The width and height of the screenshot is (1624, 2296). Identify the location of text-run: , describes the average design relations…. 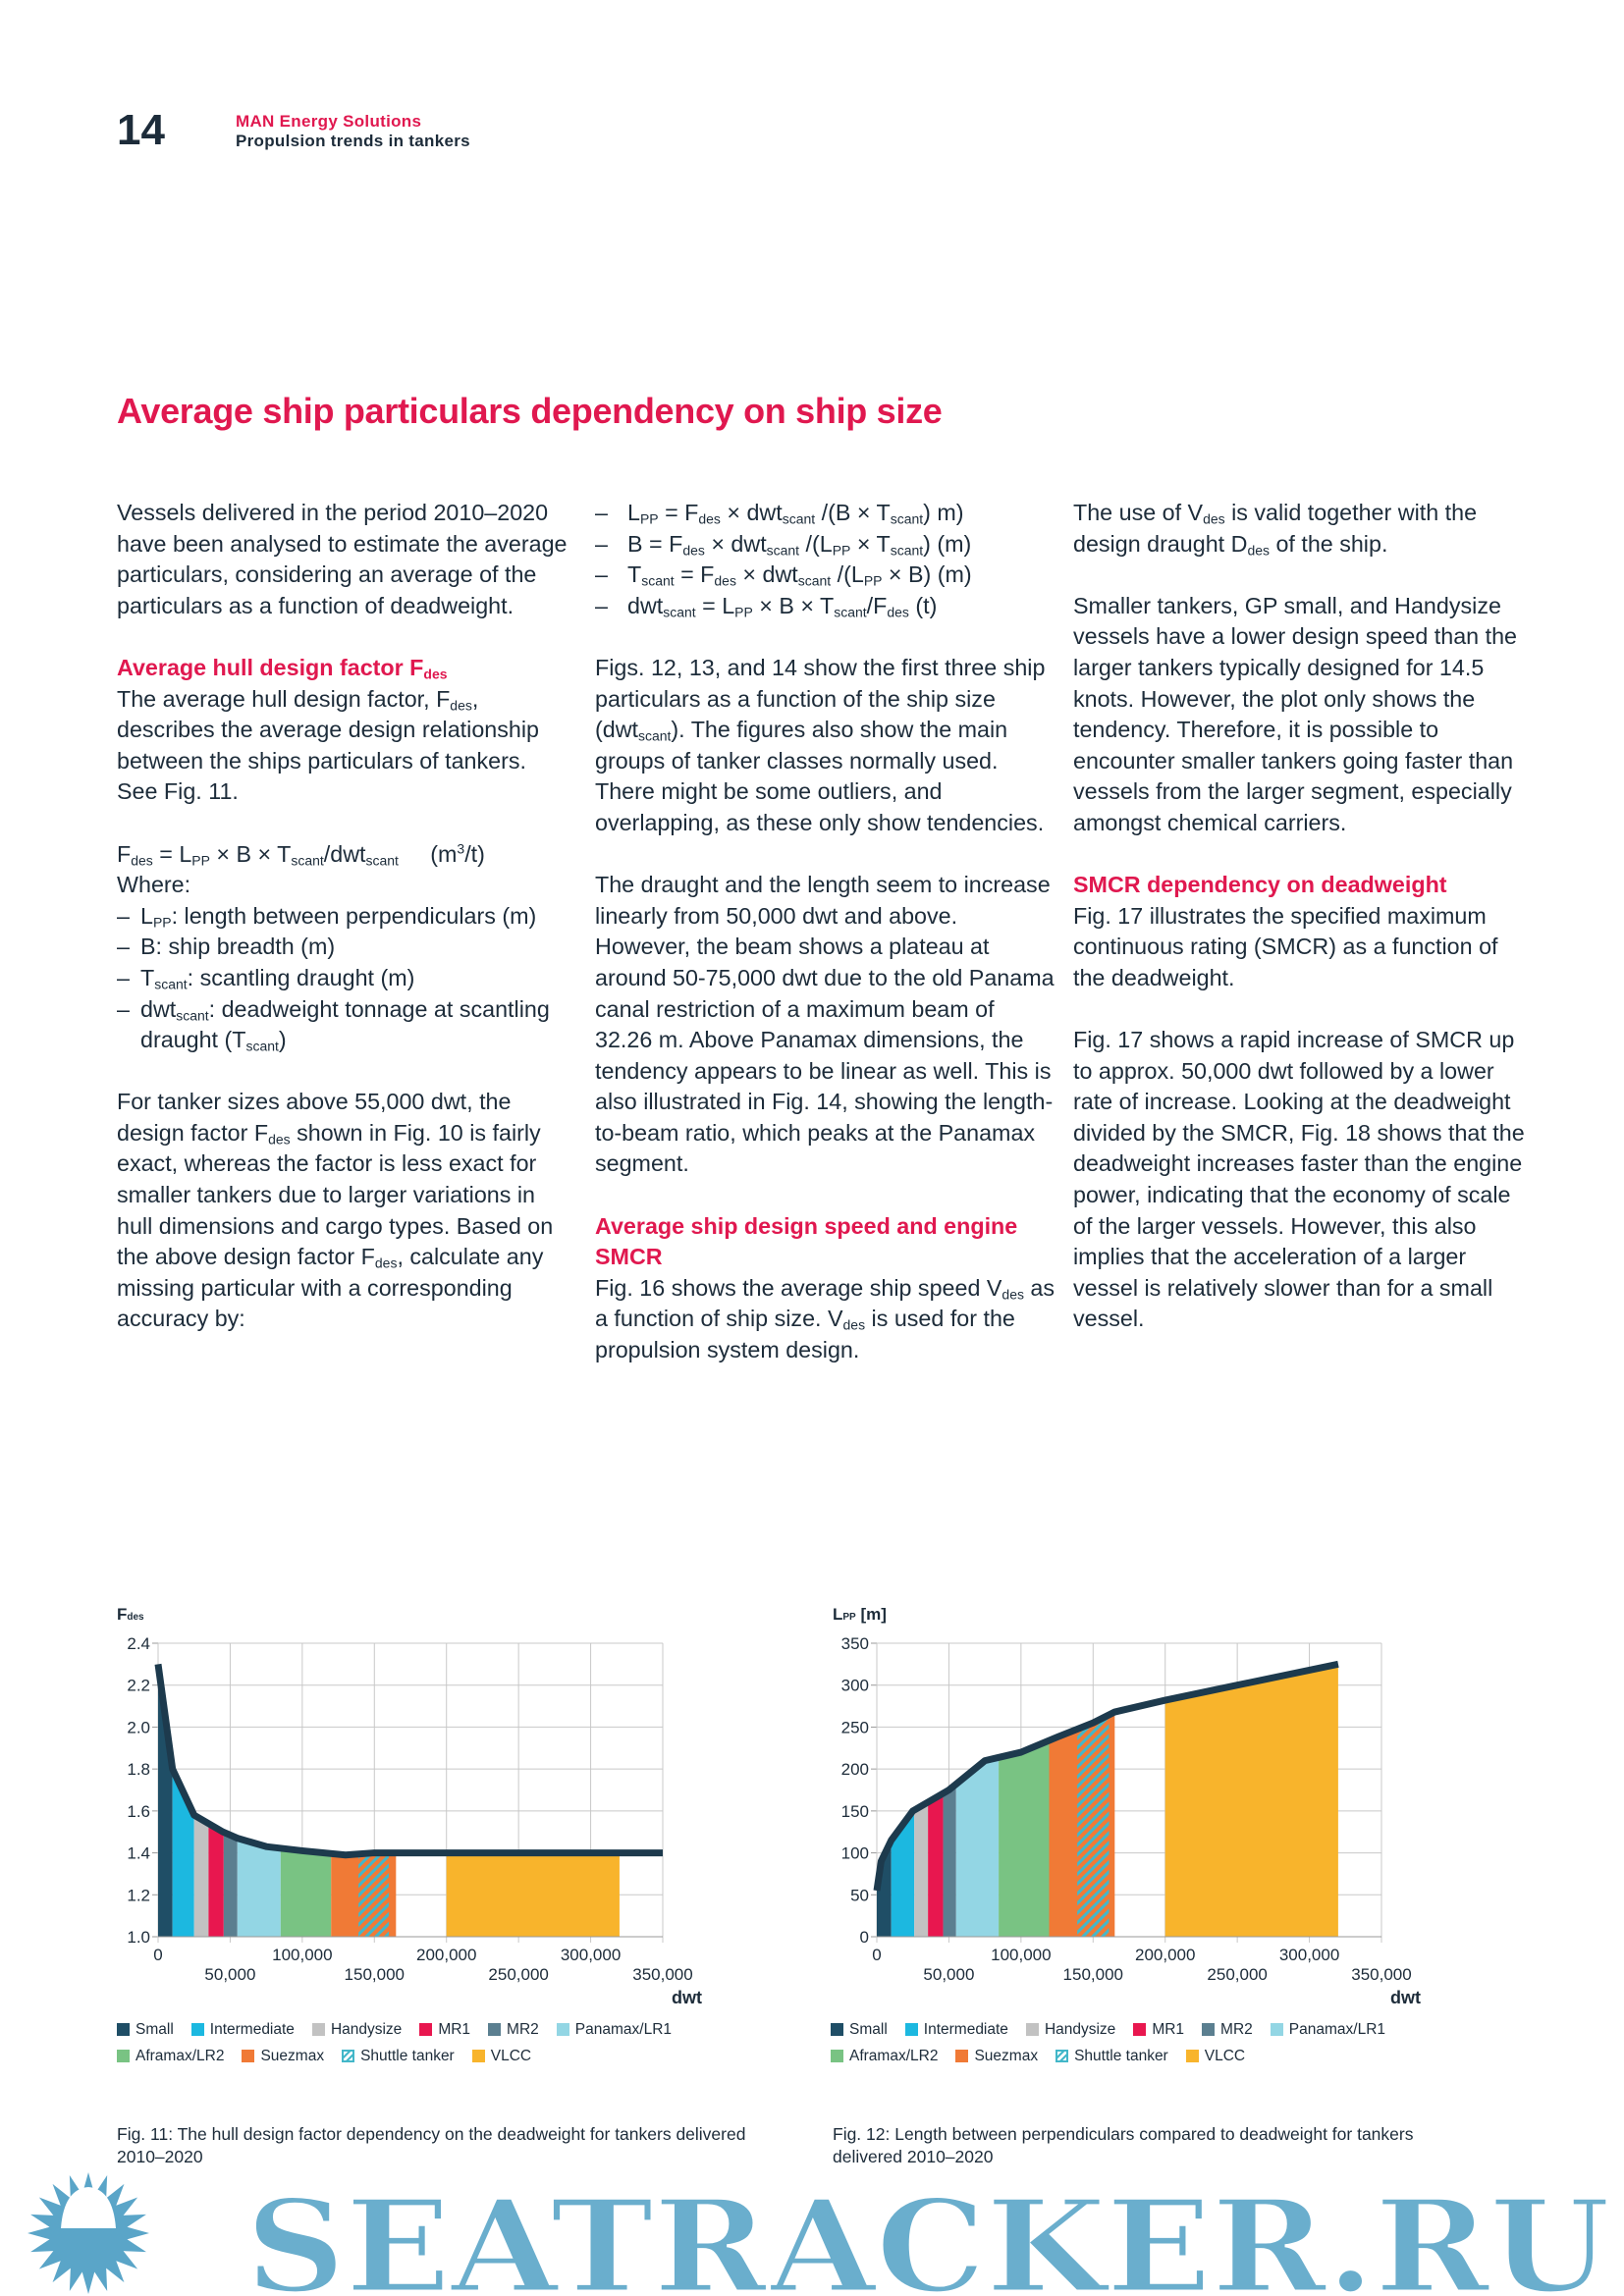
(328, 745).